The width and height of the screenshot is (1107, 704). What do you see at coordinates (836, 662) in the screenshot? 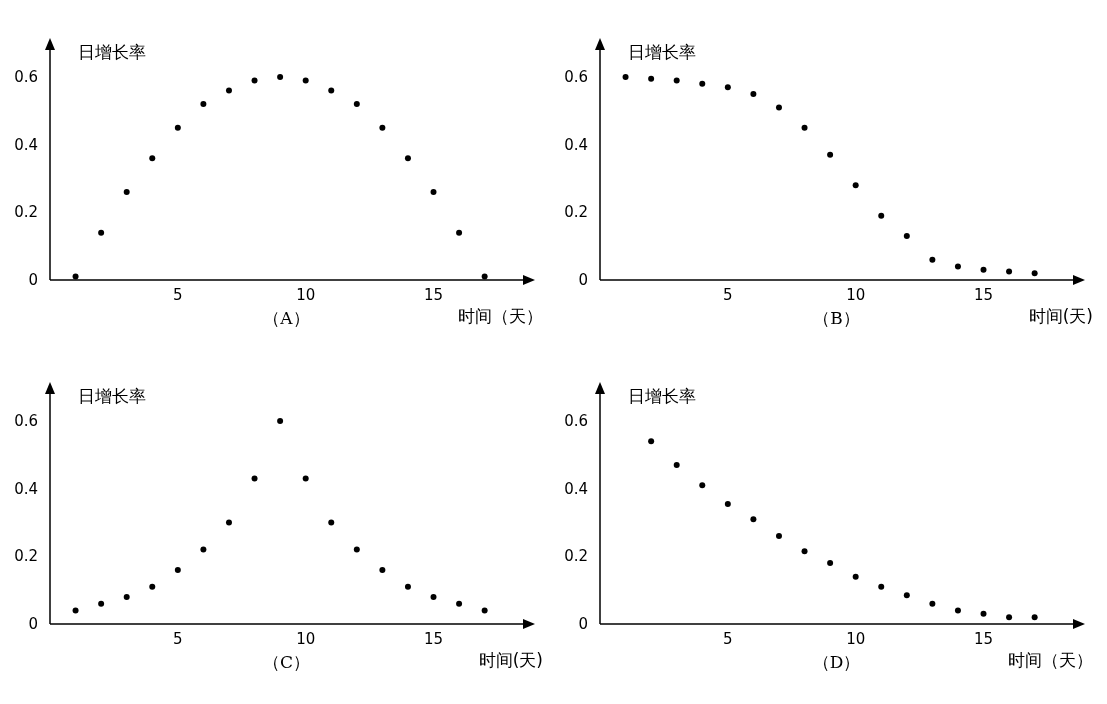
I see `text: （D）` at bounding box center [836, 662].